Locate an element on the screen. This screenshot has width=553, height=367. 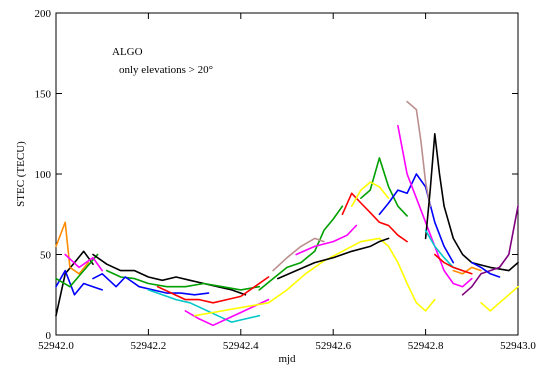
x-tick-label: 52942.0 is located at coordinates (56, 346).